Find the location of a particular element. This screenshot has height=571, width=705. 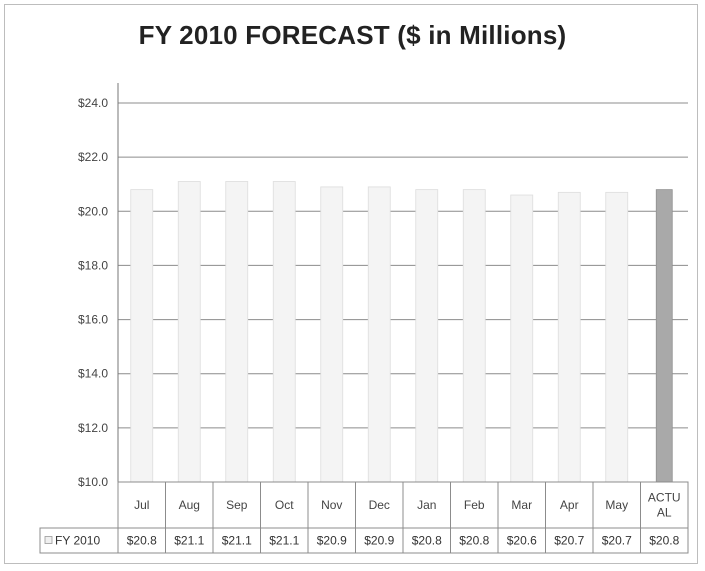

x-category-label: Apr is located at coordinates (569, 505).